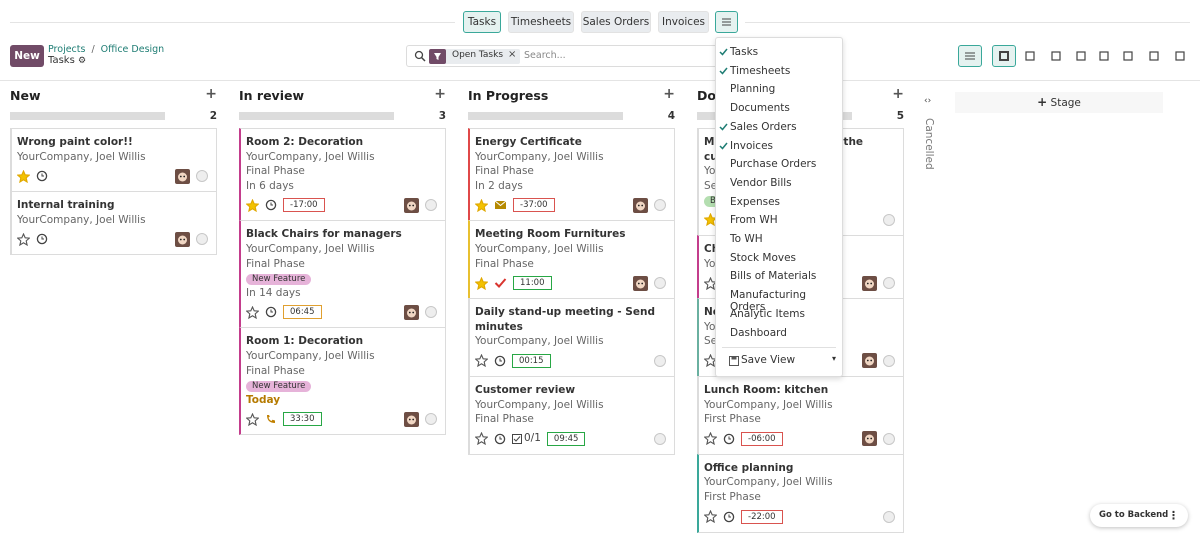 The image size is (1200, 544). Describe the element at coordinates (768, 301) in the screenshot. I see `menu-item: Manufacturing Orders` at that location.